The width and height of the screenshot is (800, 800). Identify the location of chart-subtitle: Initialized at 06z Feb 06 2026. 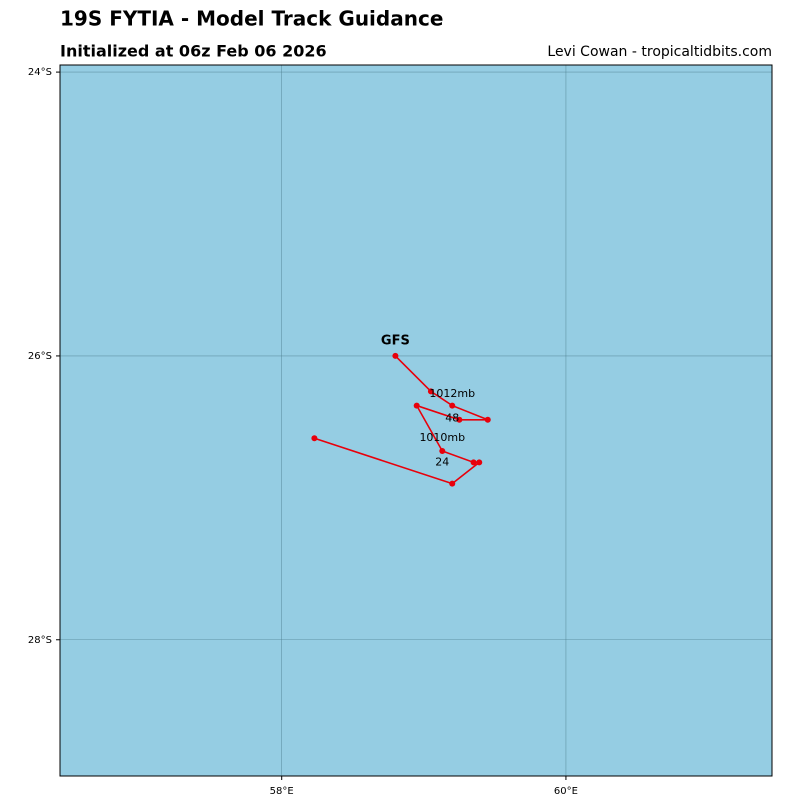
(193, 51).